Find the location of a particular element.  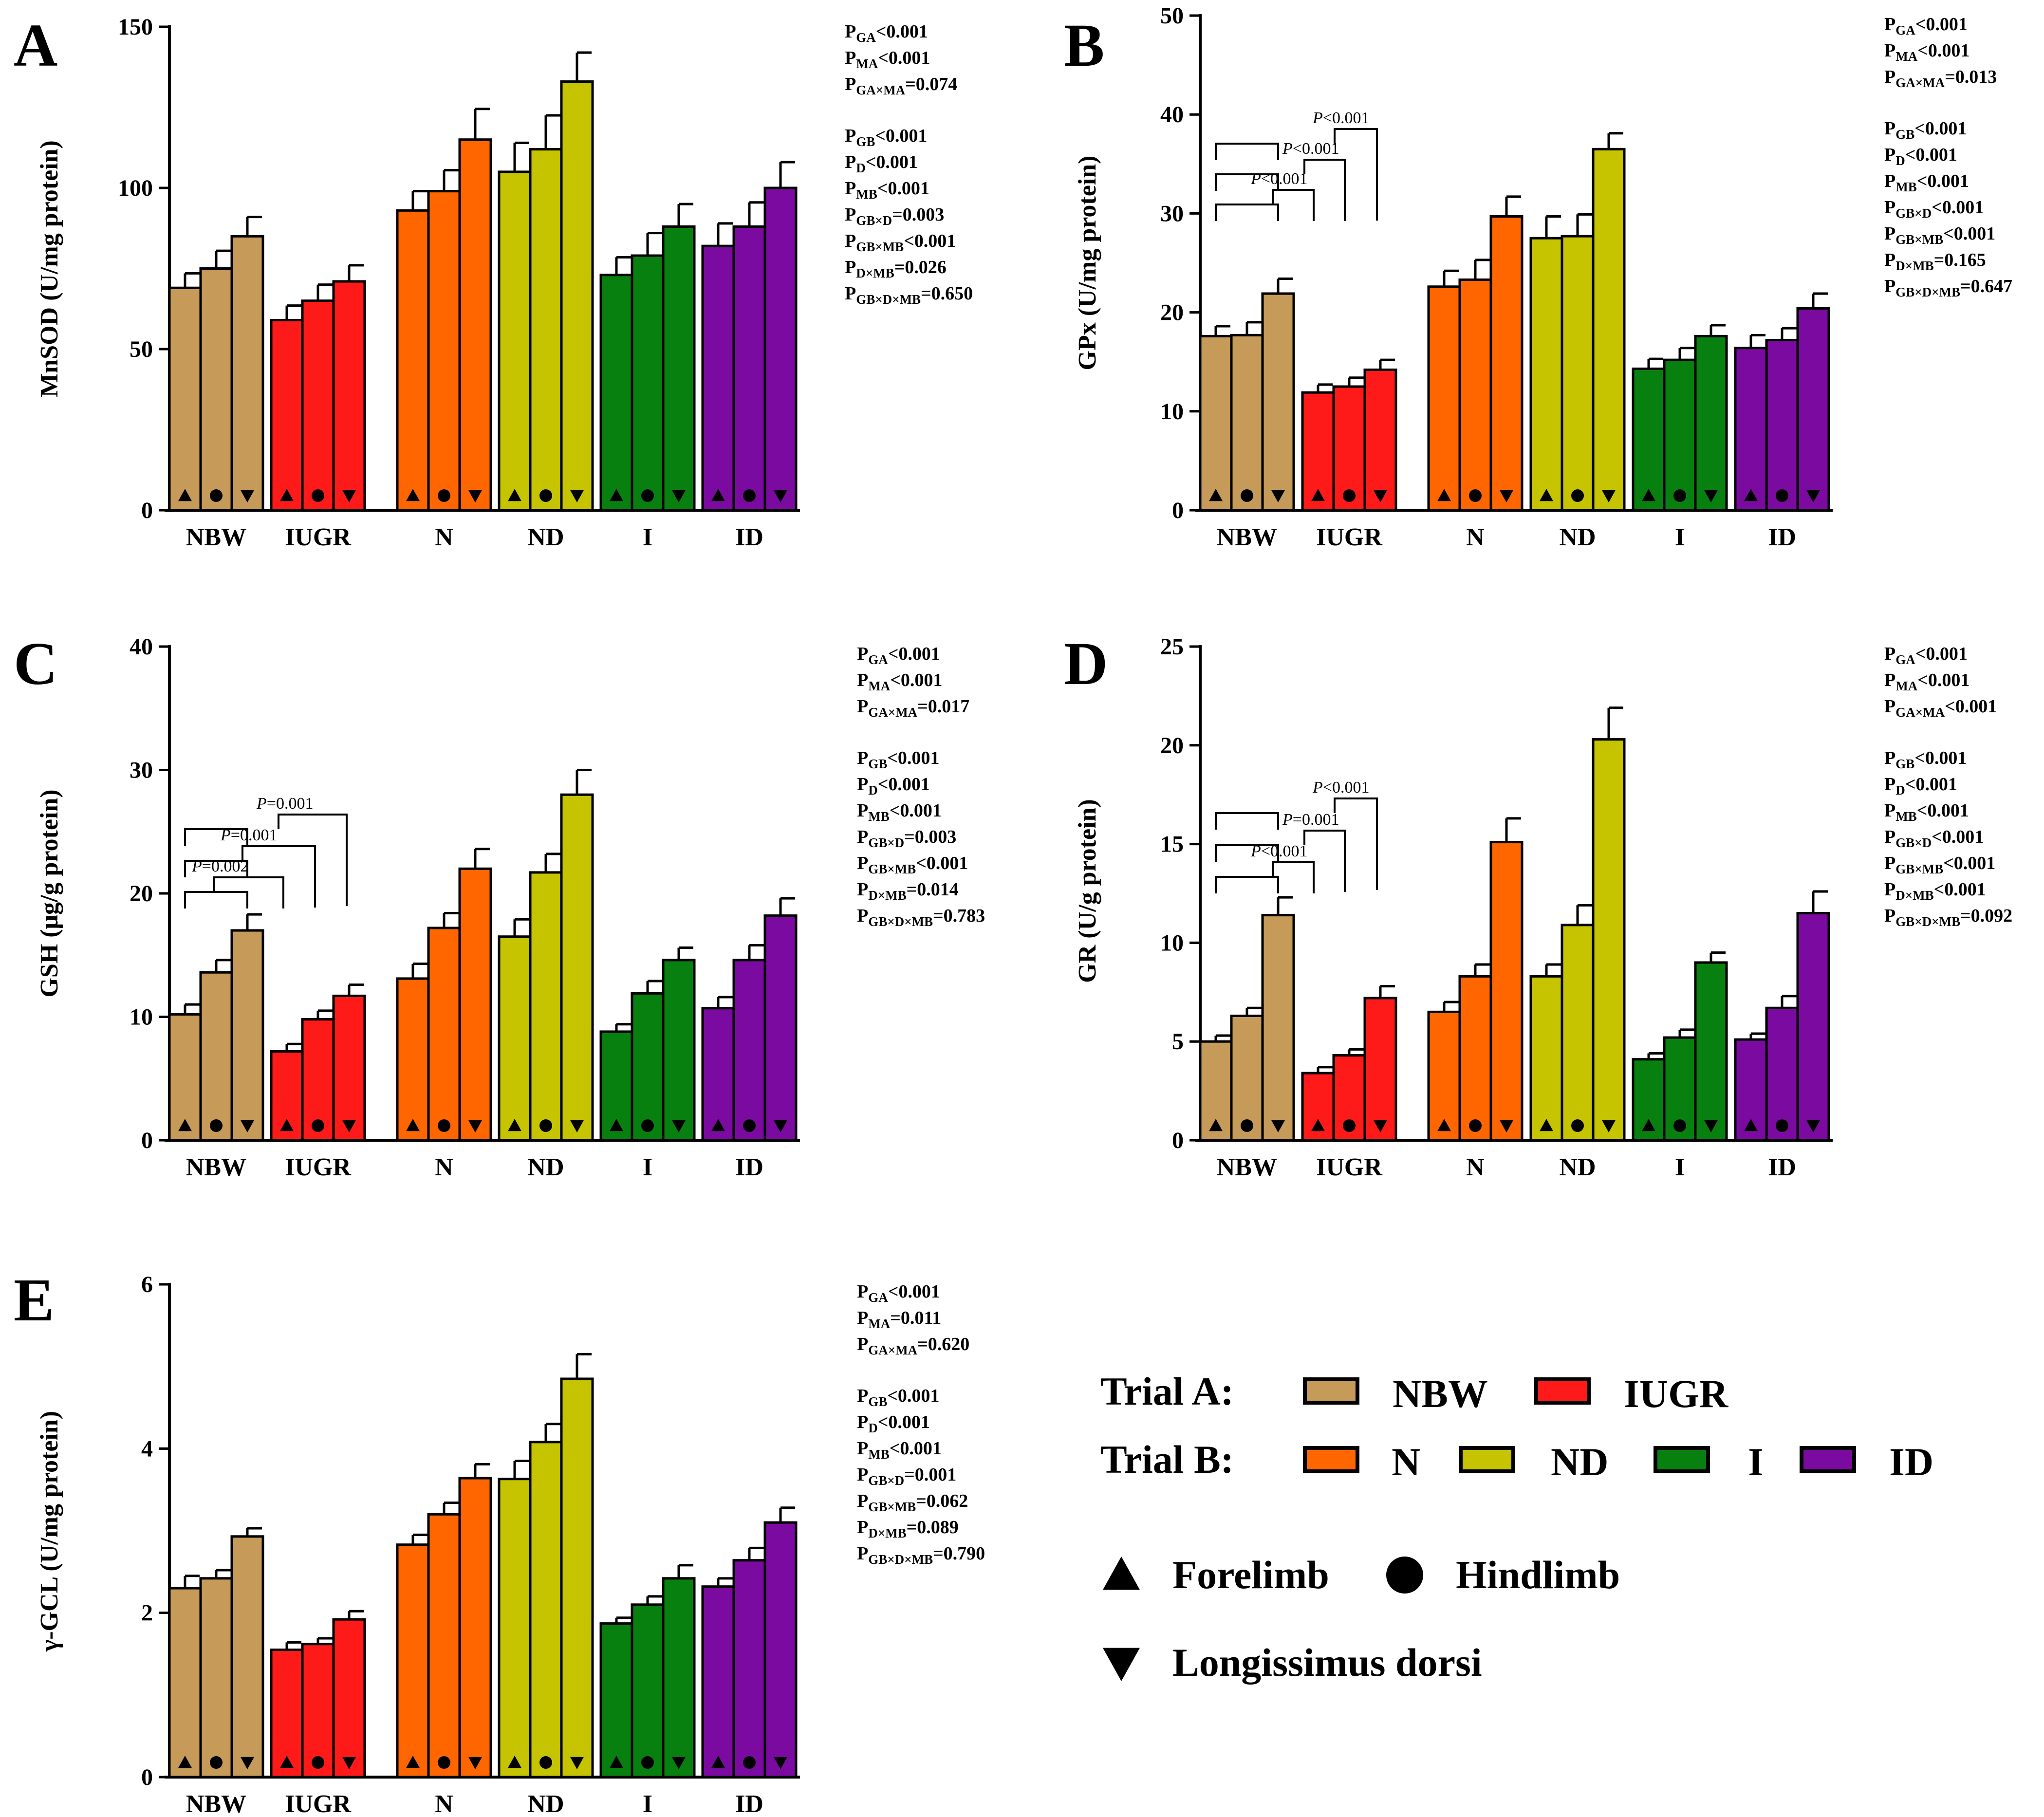

stat-value: =0.089 is located at coordinates (933, 1527).